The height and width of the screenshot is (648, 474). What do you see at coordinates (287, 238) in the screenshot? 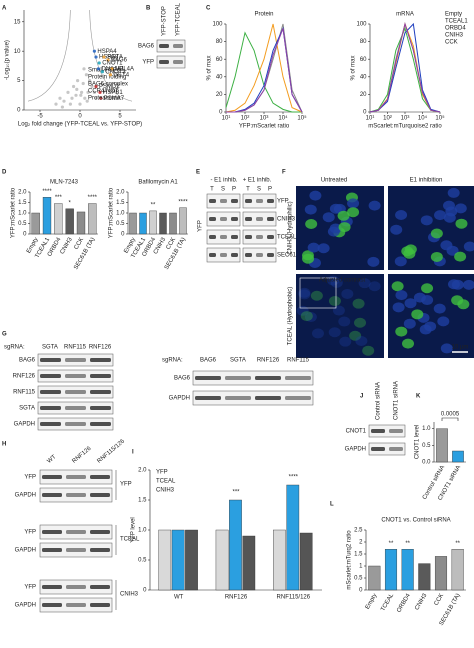
I see `row-label: TCEAL` at bounding box center [287, 238].